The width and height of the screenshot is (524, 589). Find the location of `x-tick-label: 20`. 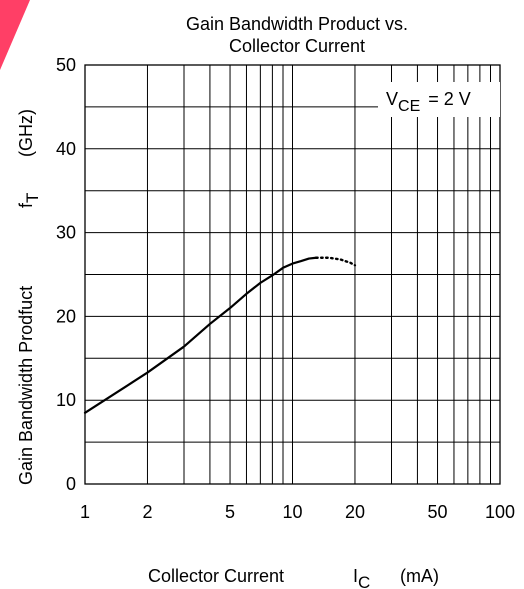

x-tick-label: 20 is located at coordinates (355, 512).